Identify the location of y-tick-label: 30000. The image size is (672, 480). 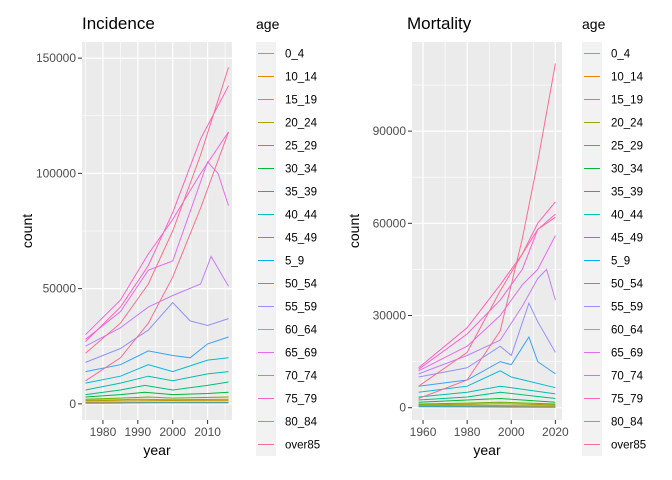
(390, 316).